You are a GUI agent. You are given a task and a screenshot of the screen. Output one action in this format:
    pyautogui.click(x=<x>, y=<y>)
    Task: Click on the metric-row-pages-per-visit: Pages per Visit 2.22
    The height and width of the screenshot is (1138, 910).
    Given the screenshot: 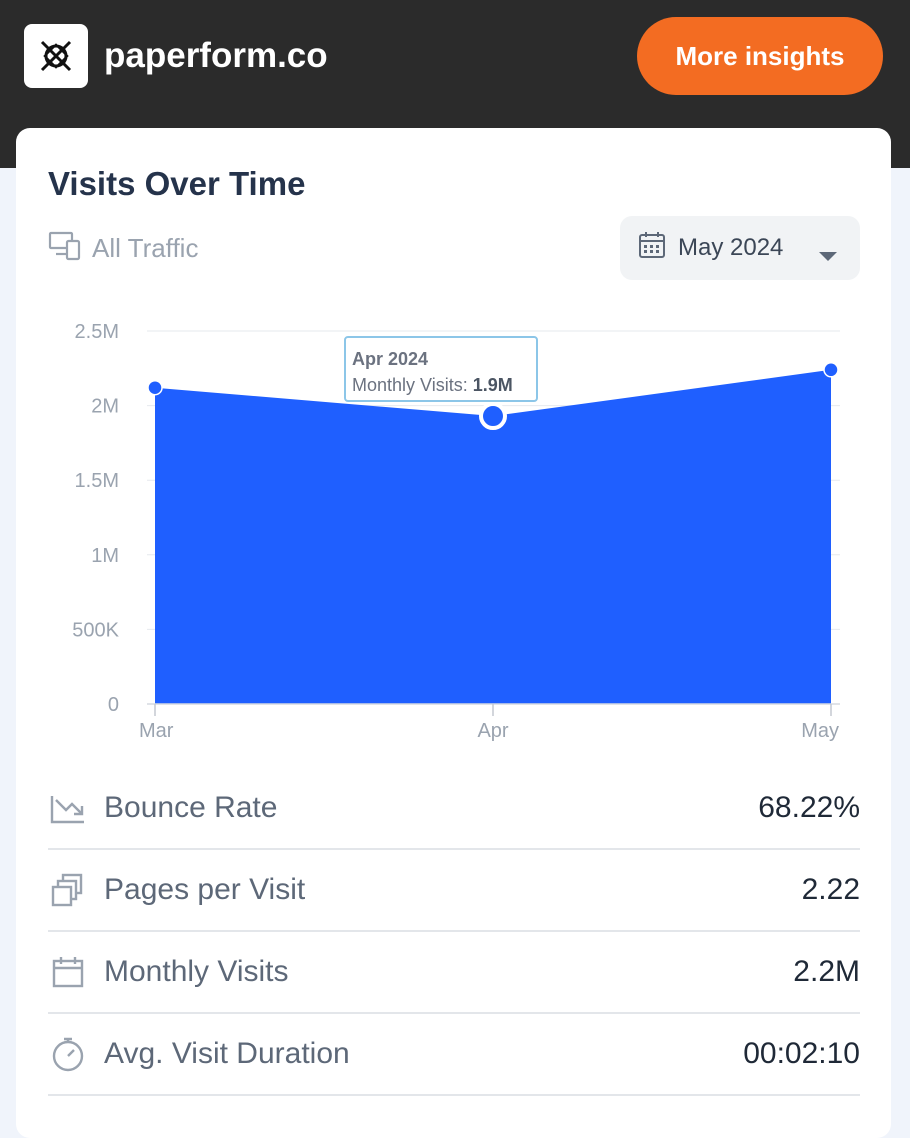 What is the action you would take?
    pyautogui.click(x=454, y=891)
    